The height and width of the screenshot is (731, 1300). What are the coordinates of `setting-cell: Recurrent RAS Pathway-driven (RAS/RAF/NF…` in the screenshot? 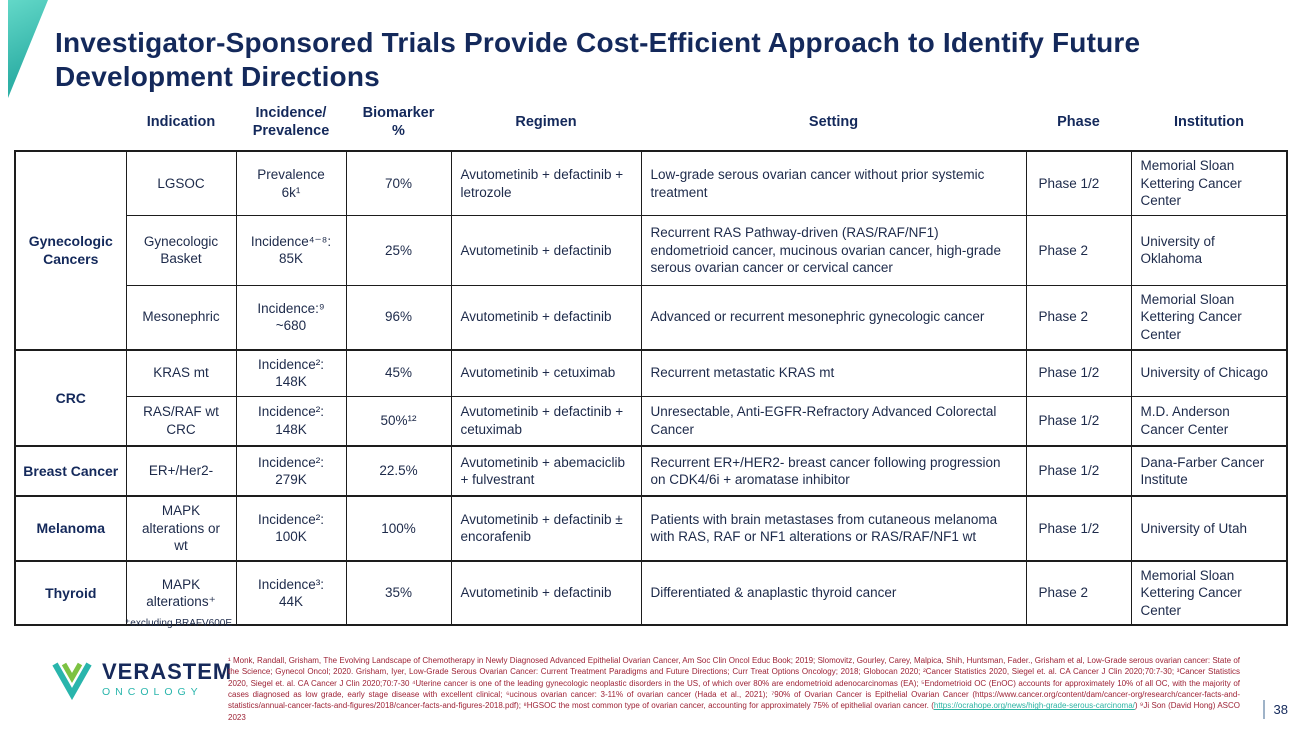 It's located at (833, 250).